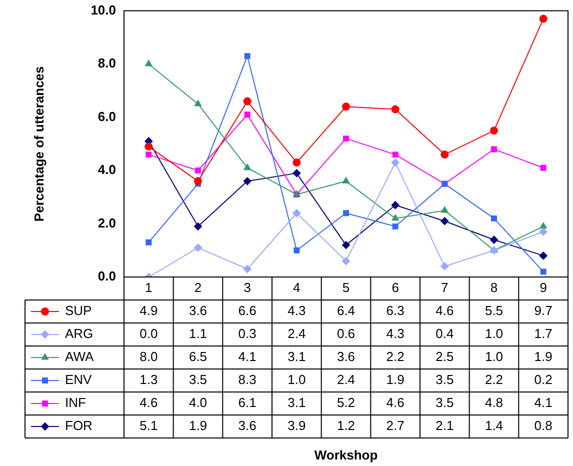 The width and height of the screenshot is (573, 466). Describe the element at coordinates (247, 310) in the screenshot. I see `data-label: 6.6` at that location.